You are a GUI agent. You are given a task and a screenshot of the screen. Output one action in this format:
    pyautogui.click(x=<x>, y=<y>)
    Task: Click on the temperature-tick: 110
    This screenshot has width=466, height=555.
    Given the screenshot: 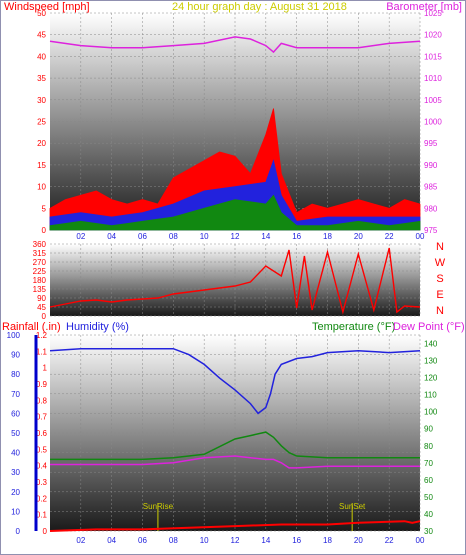 What is the action you would take?
    pyautogui.click(x=430, y=395)
    